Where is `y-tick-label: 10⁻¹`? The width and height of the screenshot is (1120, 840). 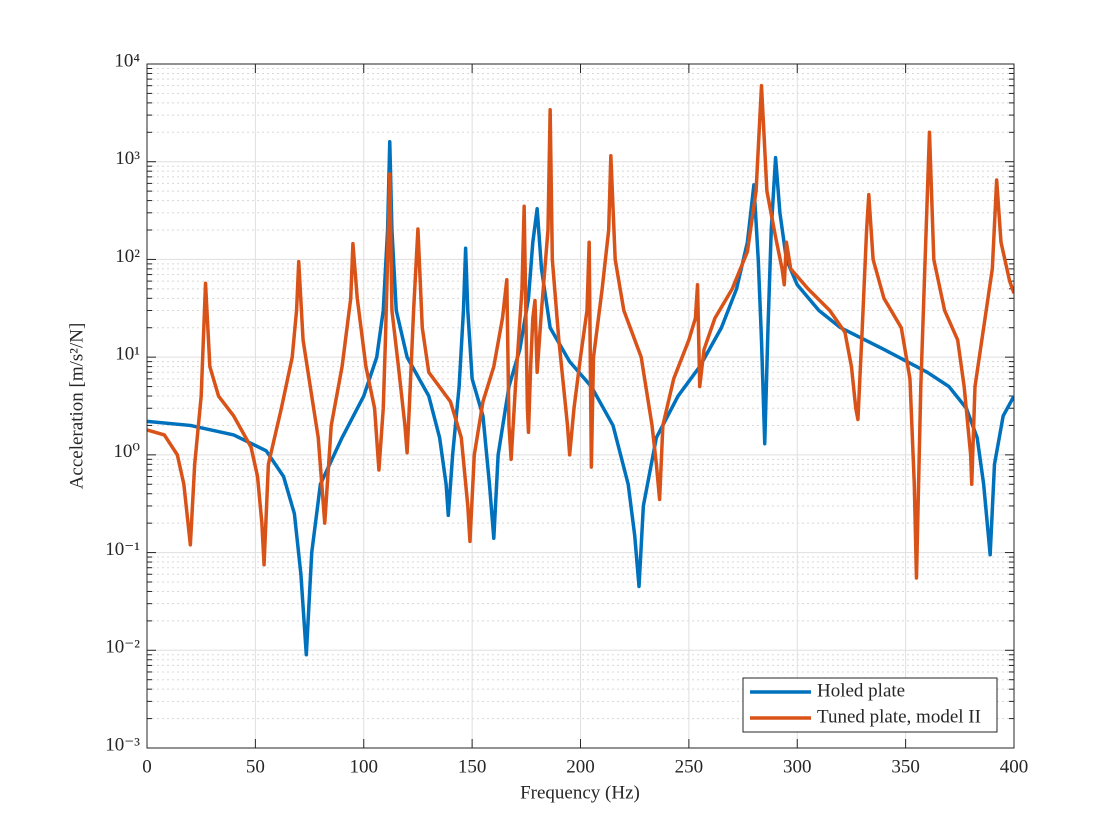
y-tick-label: 10⁻¹ is located at coordinates (122, 549).